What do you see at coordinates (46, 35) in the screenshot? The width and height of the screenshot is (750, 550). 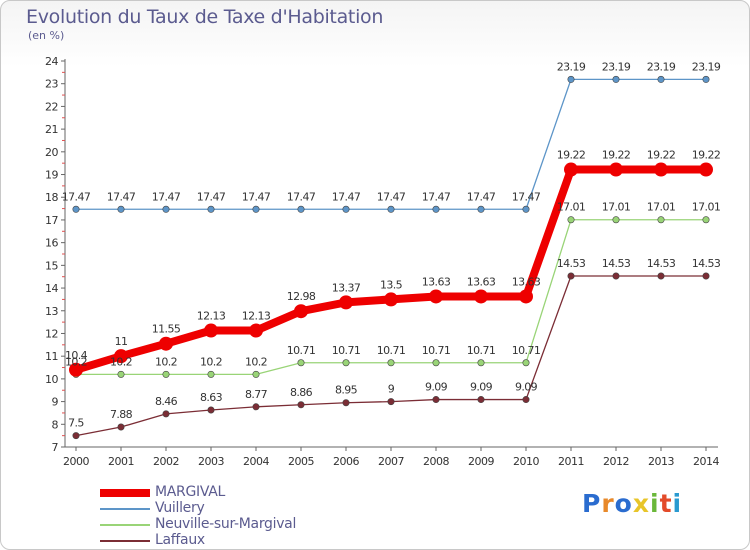 I see `chart-subtitle: (en %)` at bounding box center [46, 35].